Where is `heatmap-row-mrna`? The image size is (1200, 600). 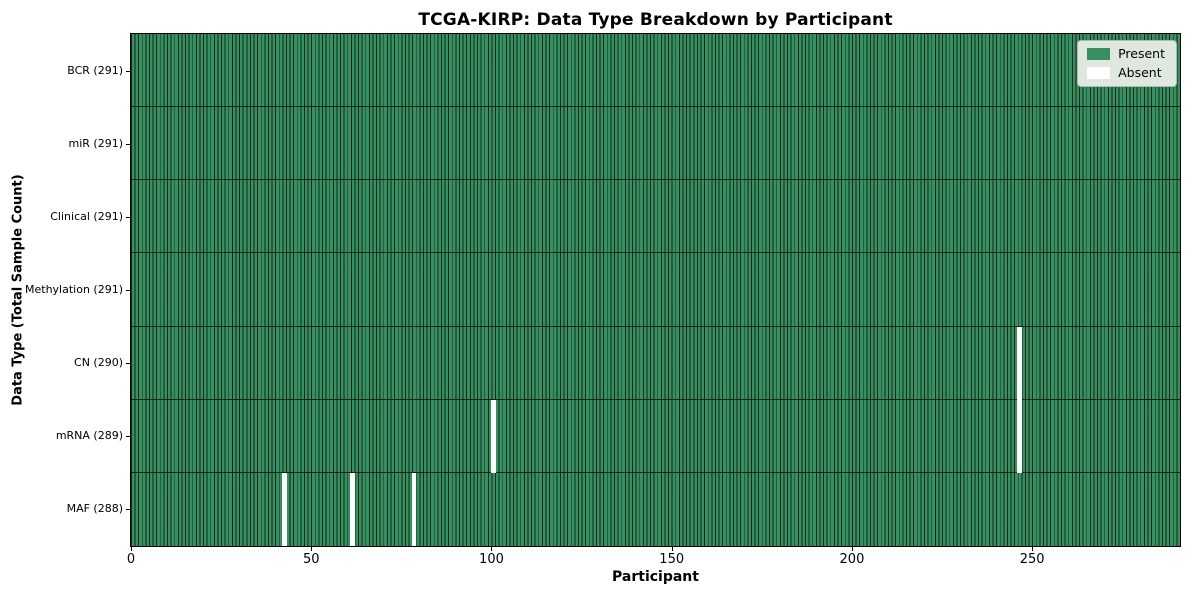
heatmap-row-mrna is located at coordinates (655, 436).